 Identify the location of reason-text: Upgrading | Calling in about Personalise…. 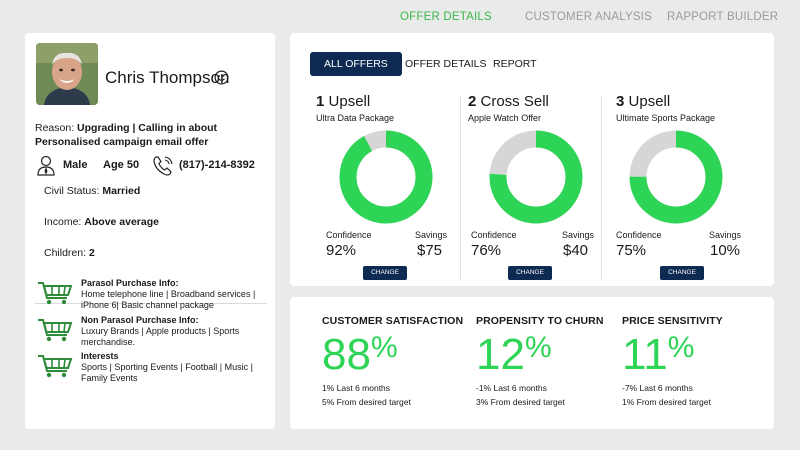
(126, 135).